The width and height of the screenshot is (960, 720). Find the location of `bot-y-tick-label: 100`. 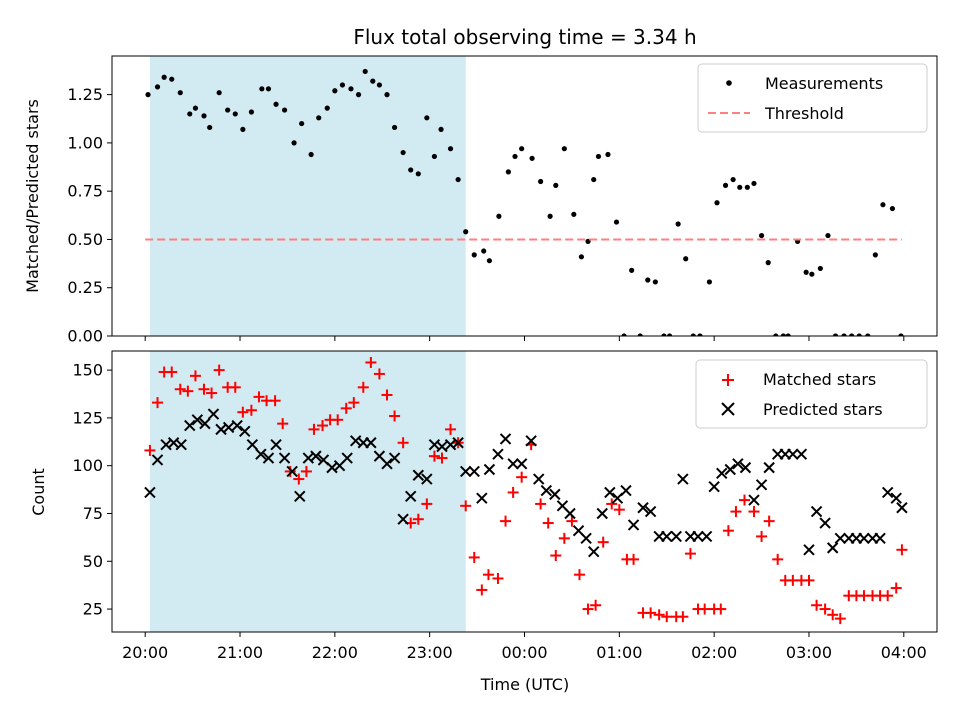

bot-y-tick-label: 100 is located at coordinates (87, 465).